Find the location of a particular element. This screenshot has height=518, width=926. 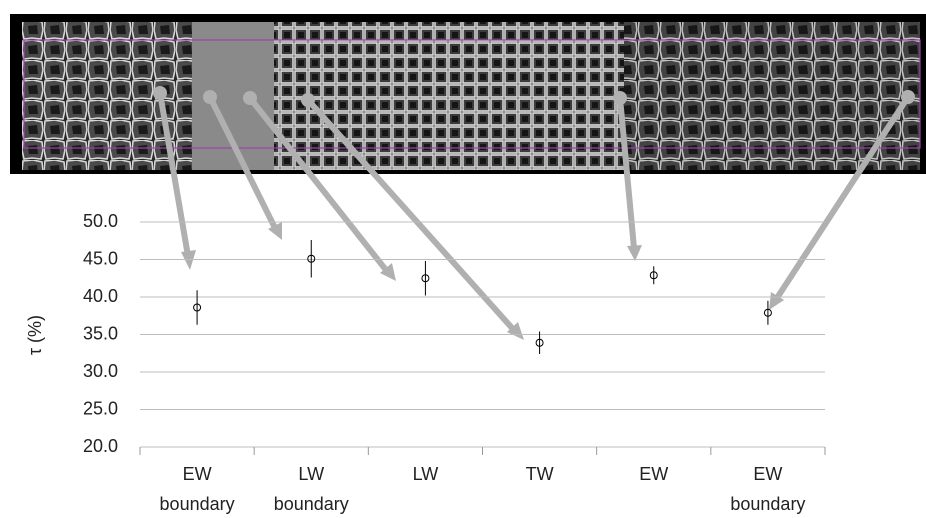

y-tick-label: 20.0 is located at coordinates (100, 446).